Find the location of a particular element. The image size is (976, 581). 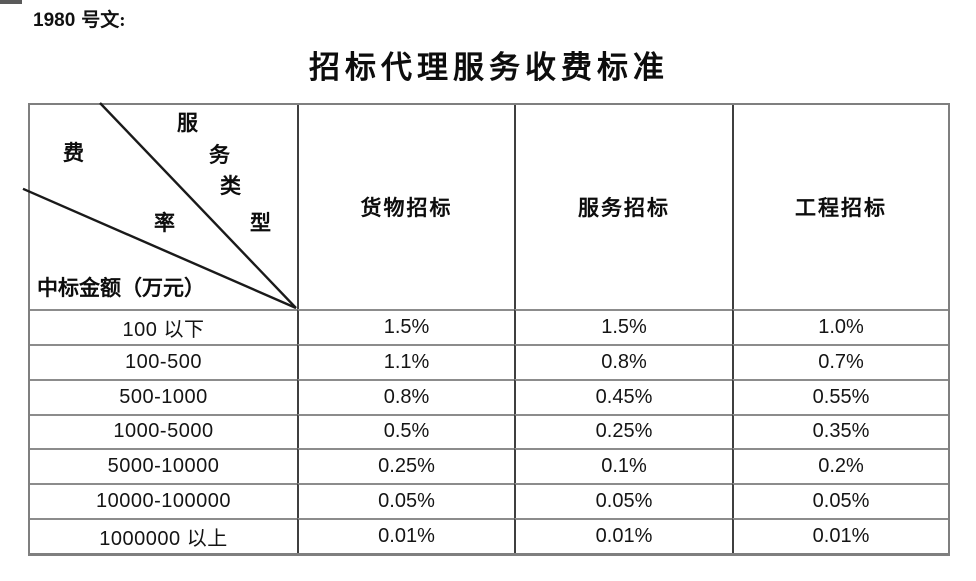

page-title: 招标代理服务收费标准 is located at coordinates (489, 67).